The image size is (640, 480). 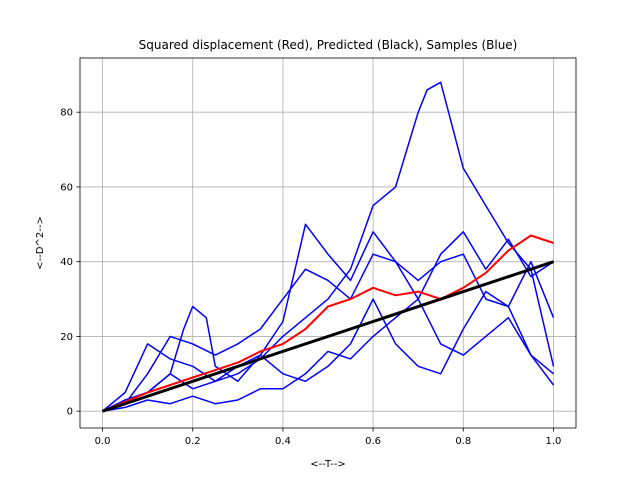 I want to click on x-axis-label: <--T-->, so click(x=327, y=464).